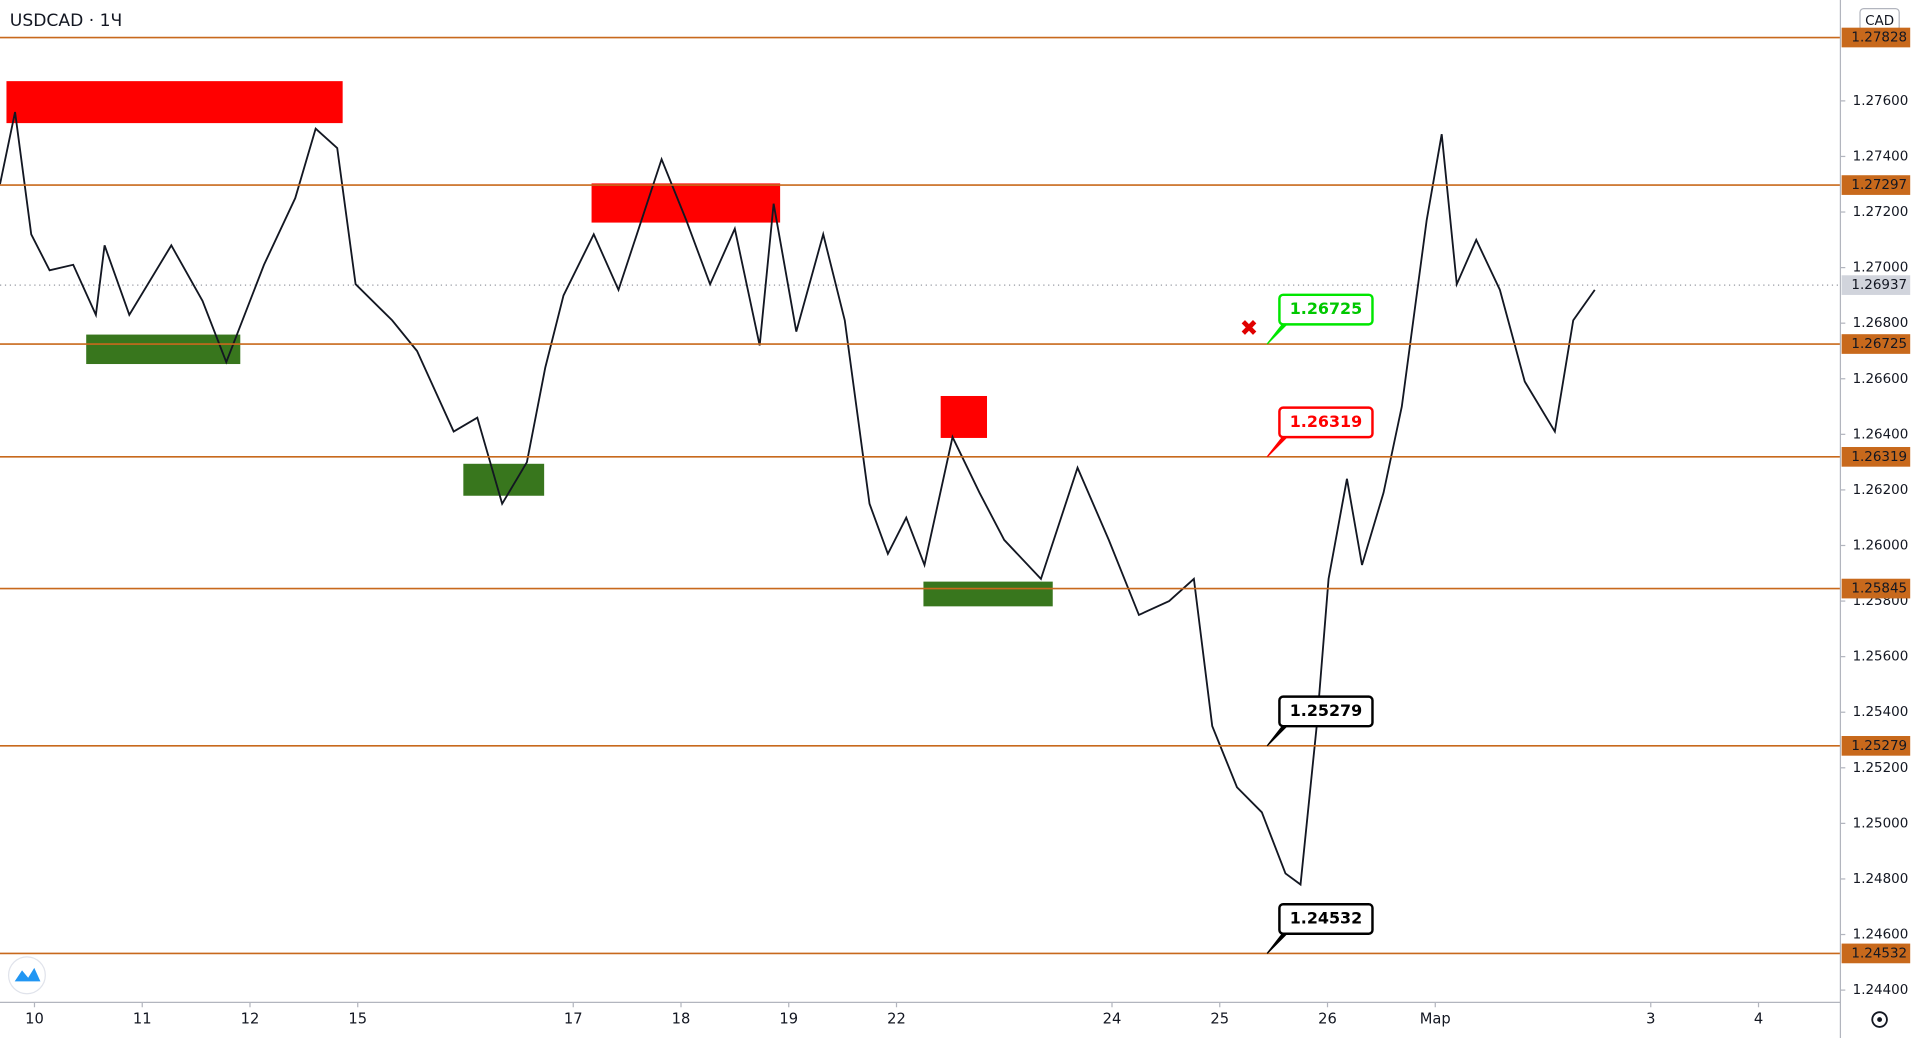 The width and height of the screenshot is (1920, 1038). I want to click on callout-label: 1.24532, so click(1326, 917).